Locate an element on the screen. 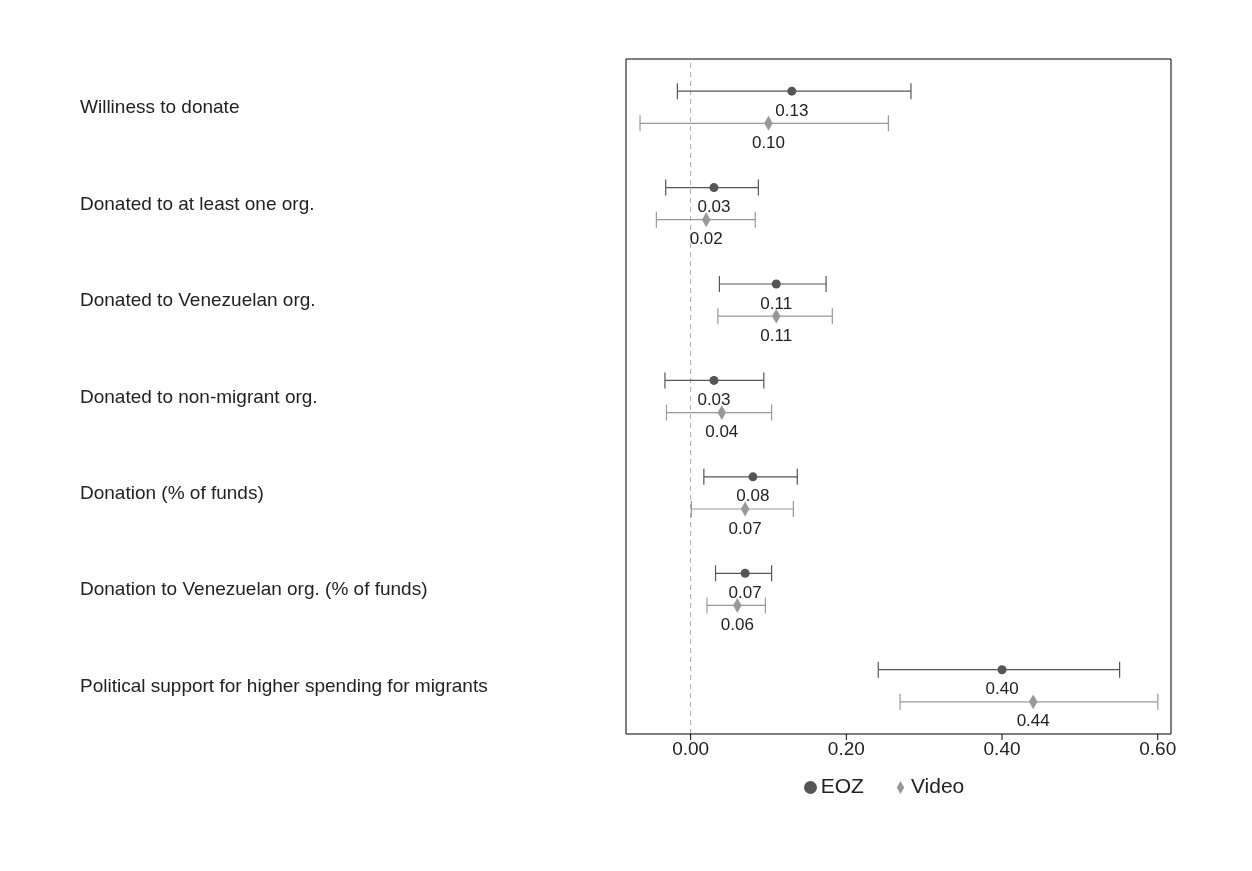 This screenshot has width=1252, height=871. y-tick-label: Political support for higher spending for migrants is located at coordinates (284, 685).